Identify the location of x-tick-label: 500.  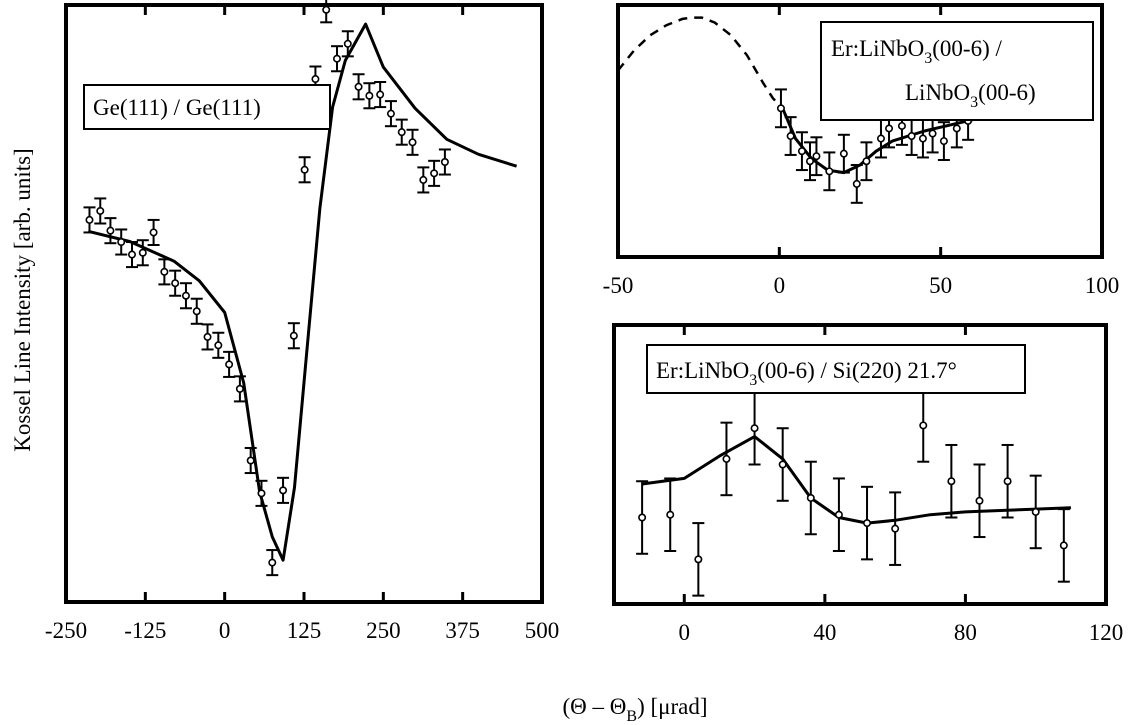
(542, 630).